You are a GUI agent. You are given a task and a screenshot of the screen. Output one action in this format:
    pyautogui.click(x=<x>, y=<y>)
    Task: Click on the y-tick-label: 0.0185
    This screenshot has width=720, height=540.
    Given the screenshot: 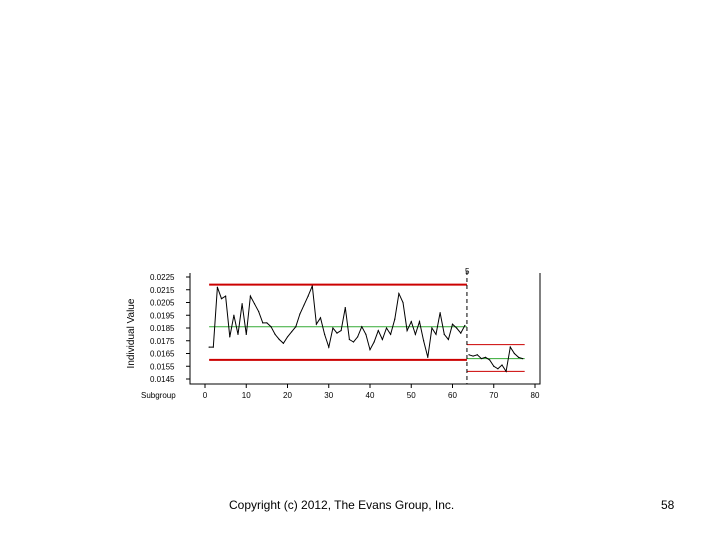 What is the action you would take?
    pyautogui.click(x=162, y=328)
    